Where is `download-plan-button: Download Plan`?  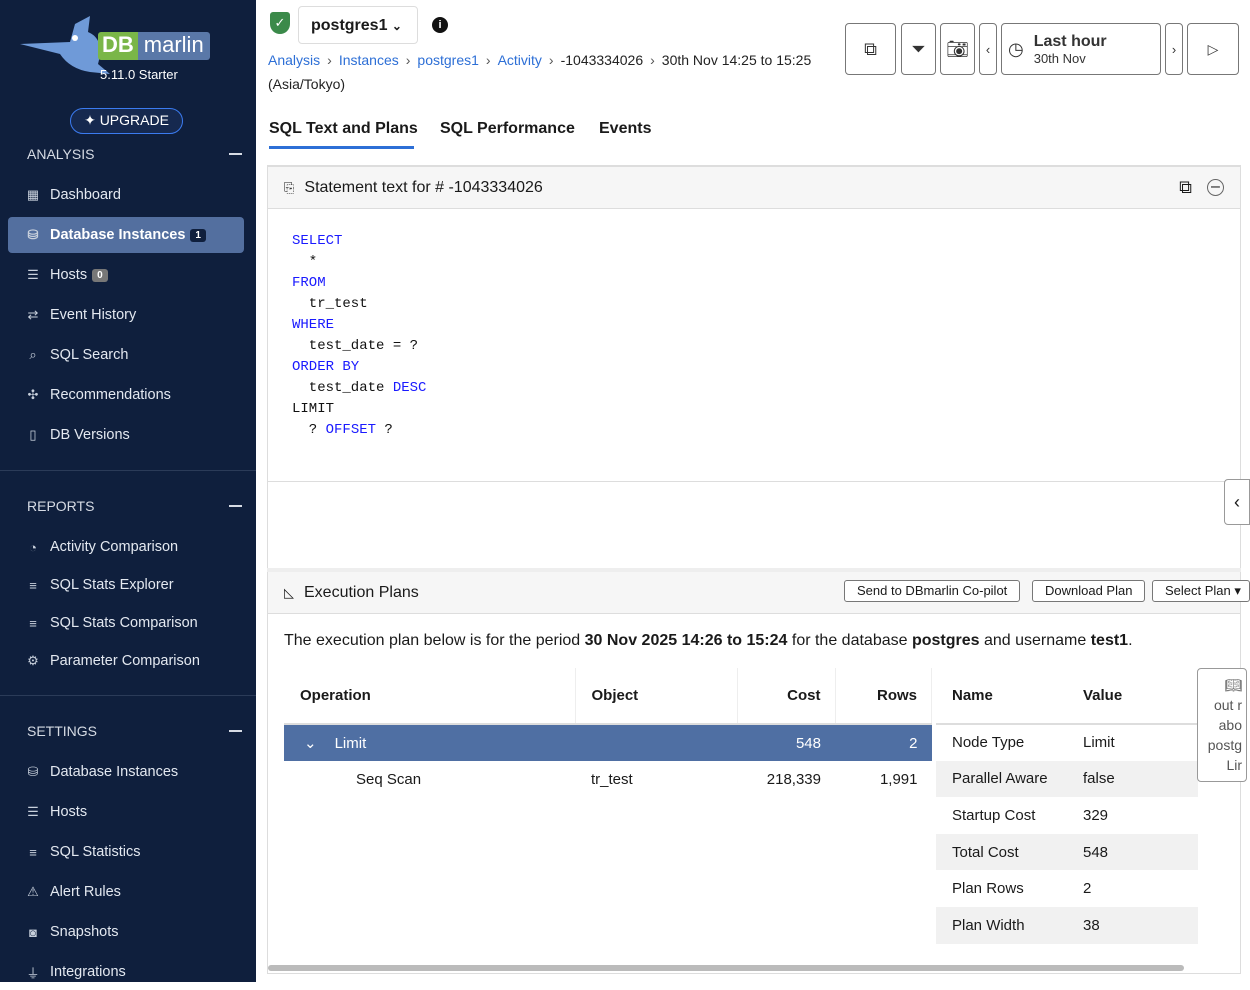
download-plan-button: Download Plan is located at coordinates (1089, 591).